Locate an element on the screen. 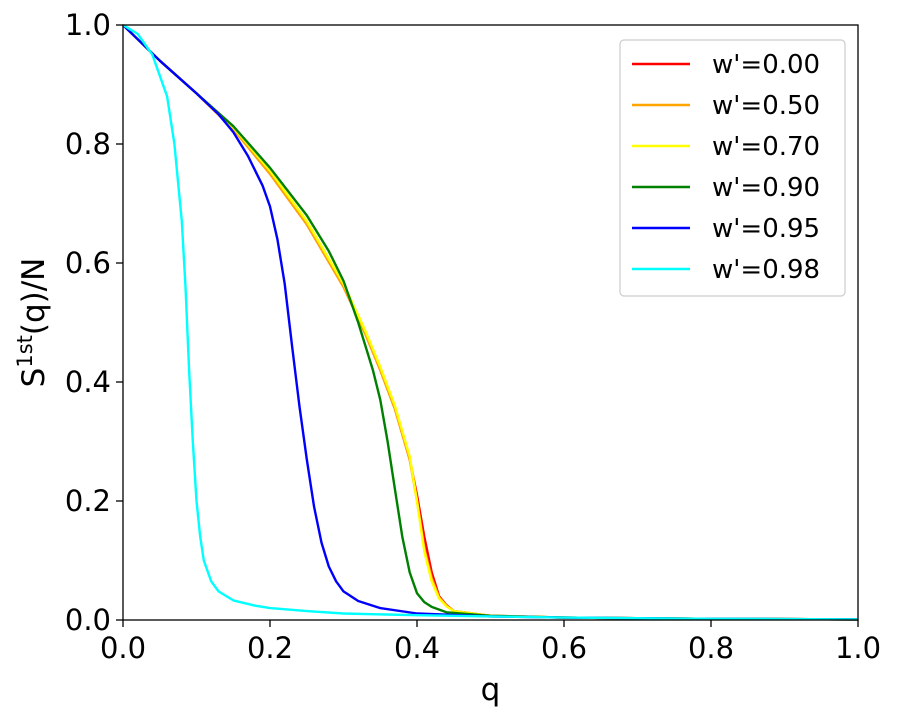  x-tick-label: 0.6 is located at coordinates (564, 648).